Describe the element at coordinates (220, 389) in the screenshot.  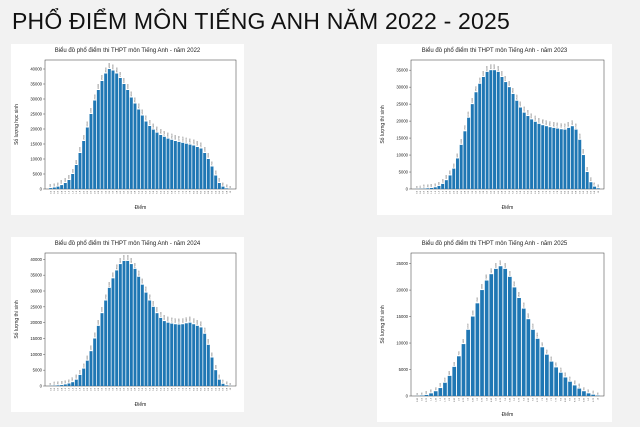
I see `x-tick-label: 9.4` at that location.